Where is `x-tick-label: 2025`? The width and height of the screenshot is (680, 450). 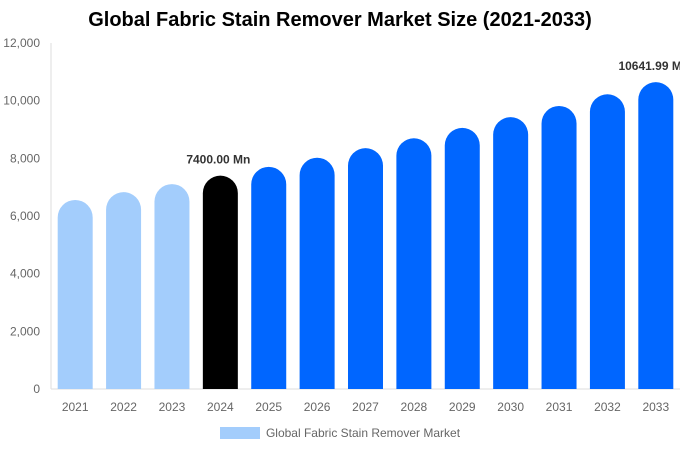 x-tick-label: 2025 is located at coordinates (268, 407).